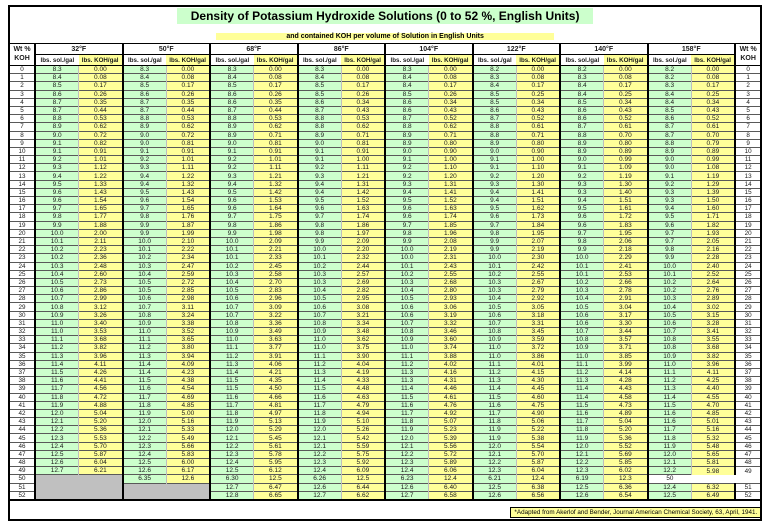 The height and width of the screenshot is (521, 768). I want to click on sol-per-gal-cell: 8.7, so click(144, 102).